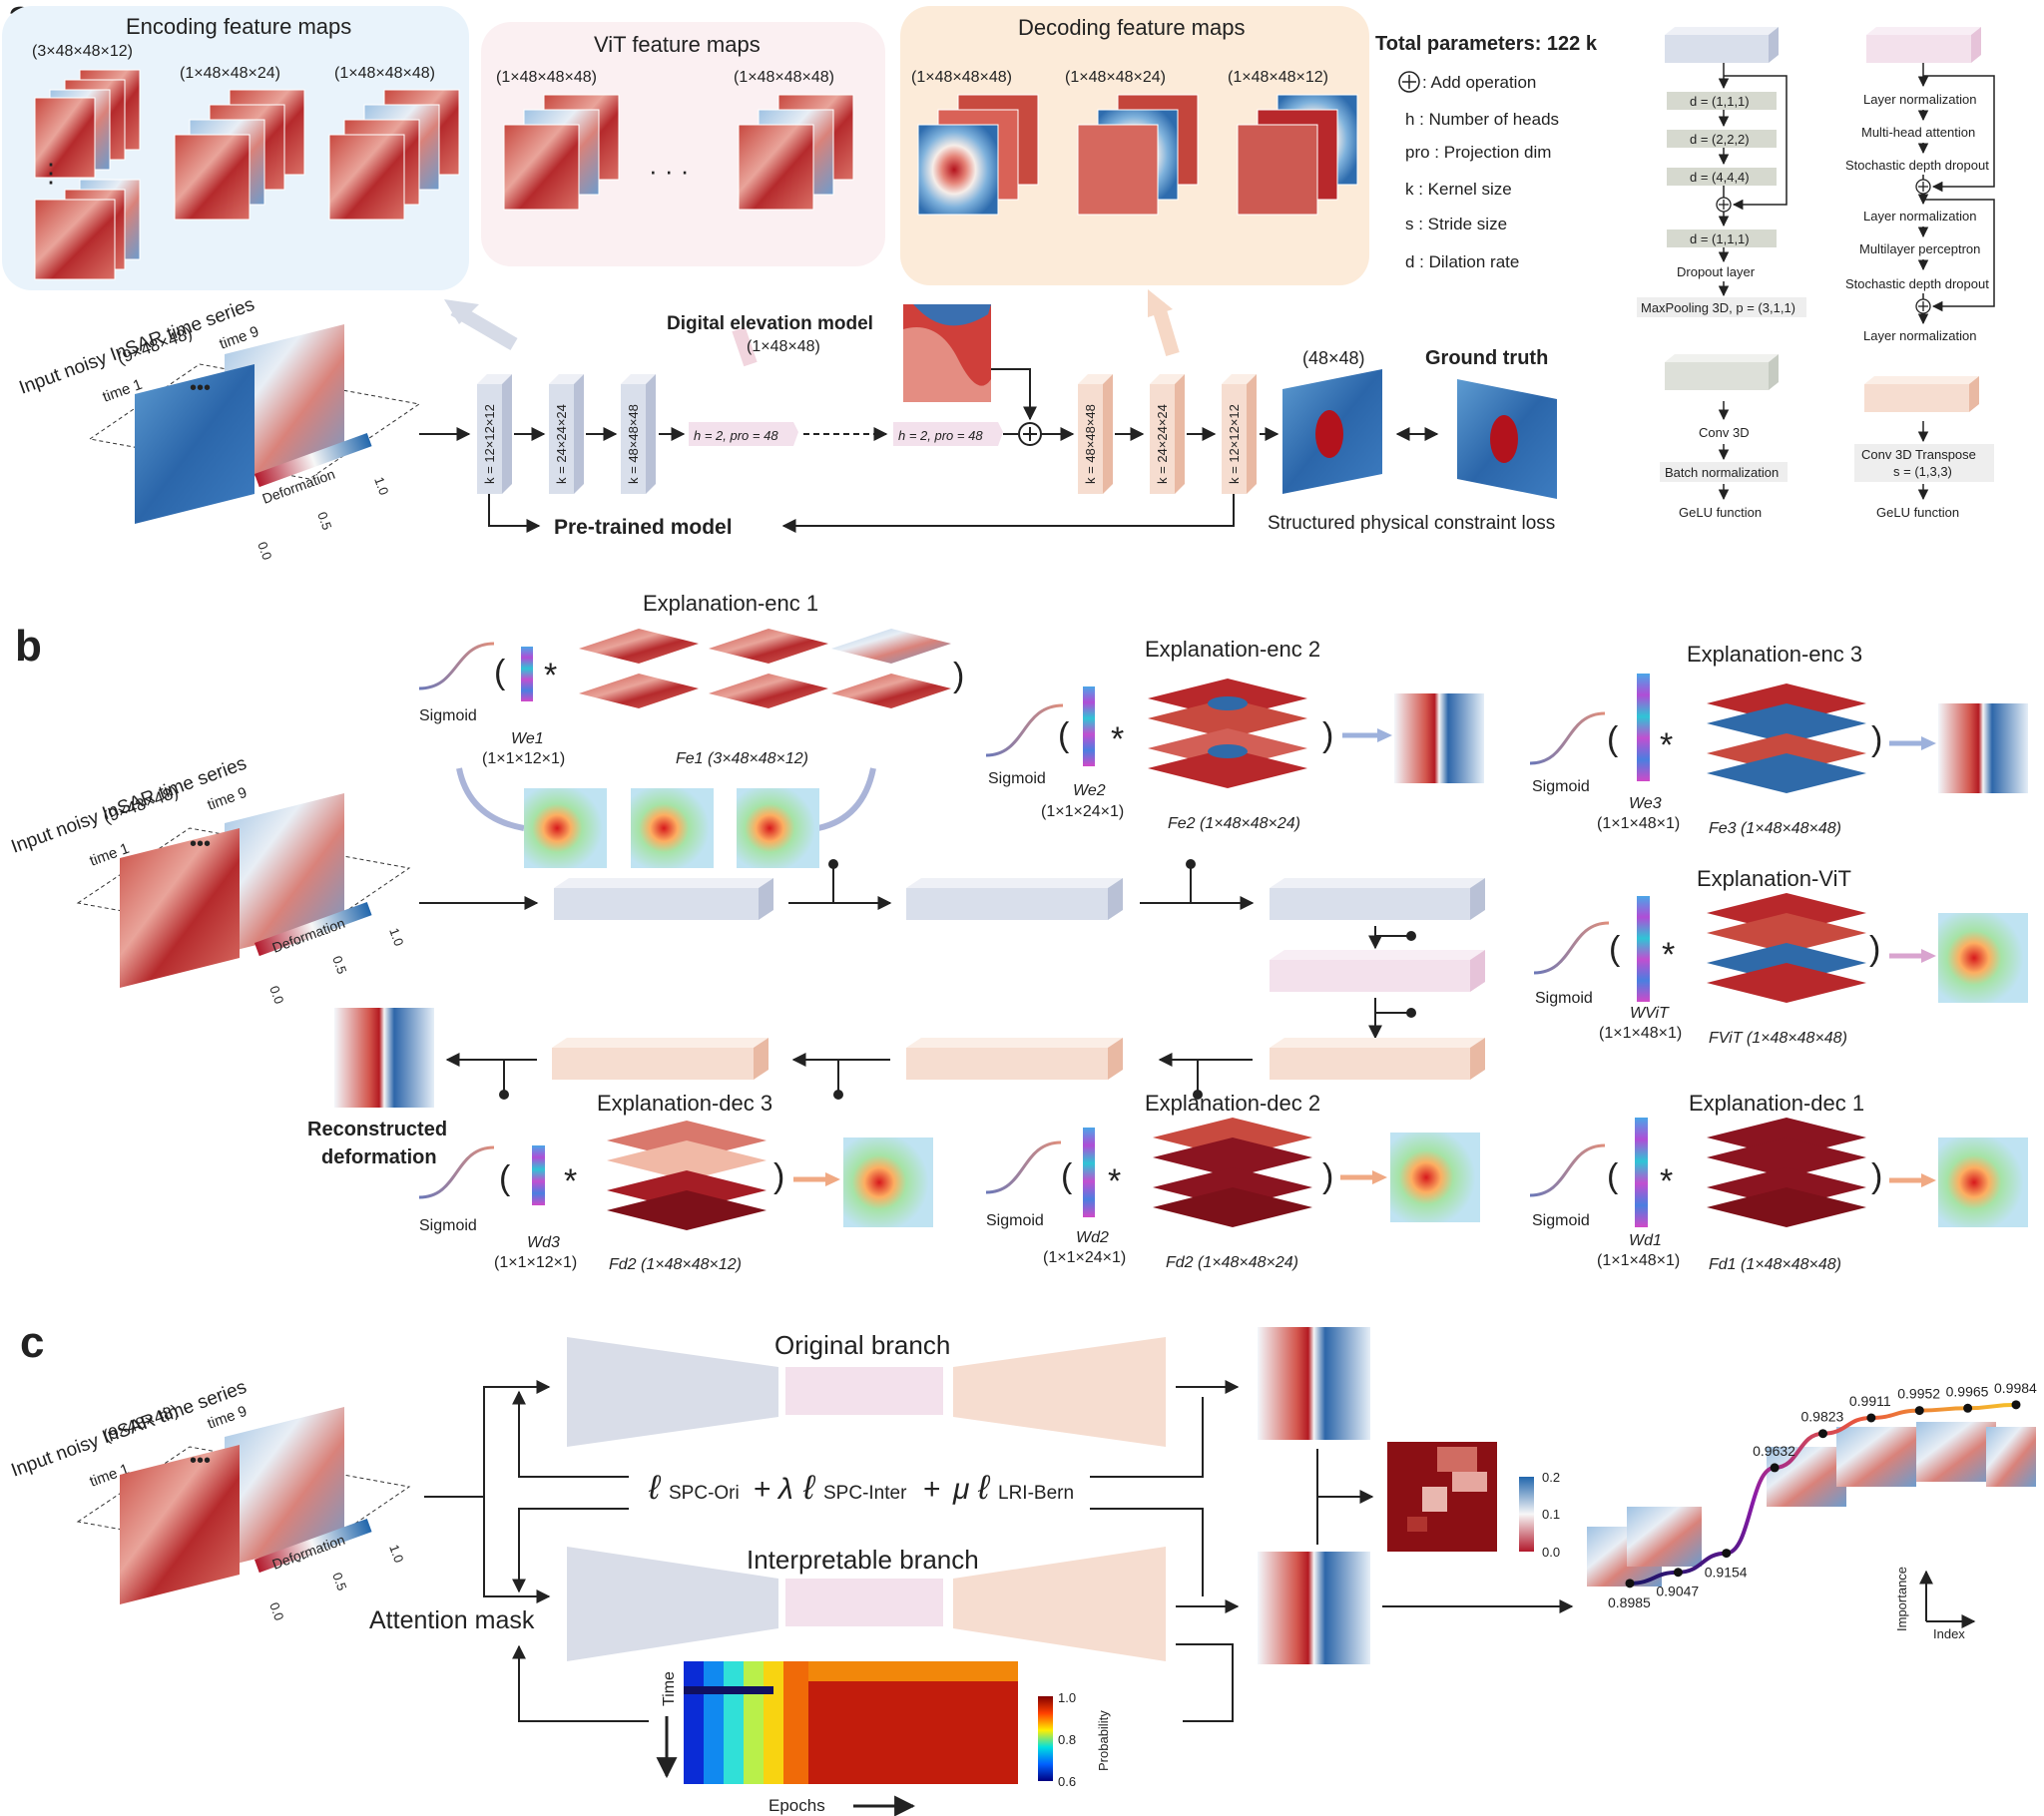 This screenshot has height=1816, width=2044. What do you see at coordinates (1775, 1264) in the screenshot?
I see `dec1-f: Fd1 (1×48×48×48)` at bounding box center [1775, 1264].